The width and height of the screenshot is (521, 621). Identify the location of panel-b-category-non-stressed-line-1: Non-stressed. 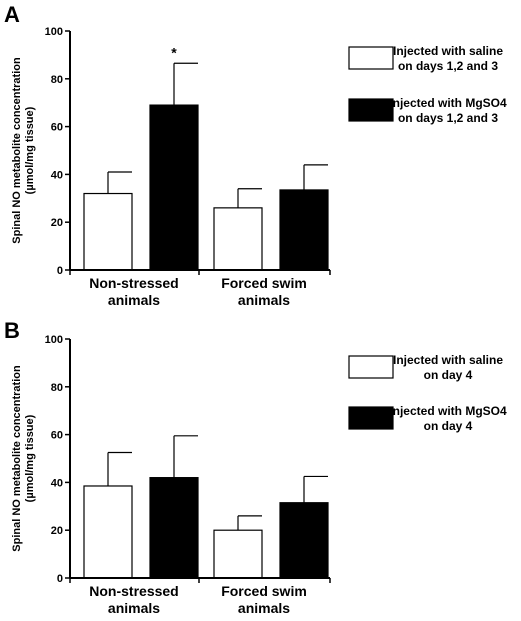
(133, 591).